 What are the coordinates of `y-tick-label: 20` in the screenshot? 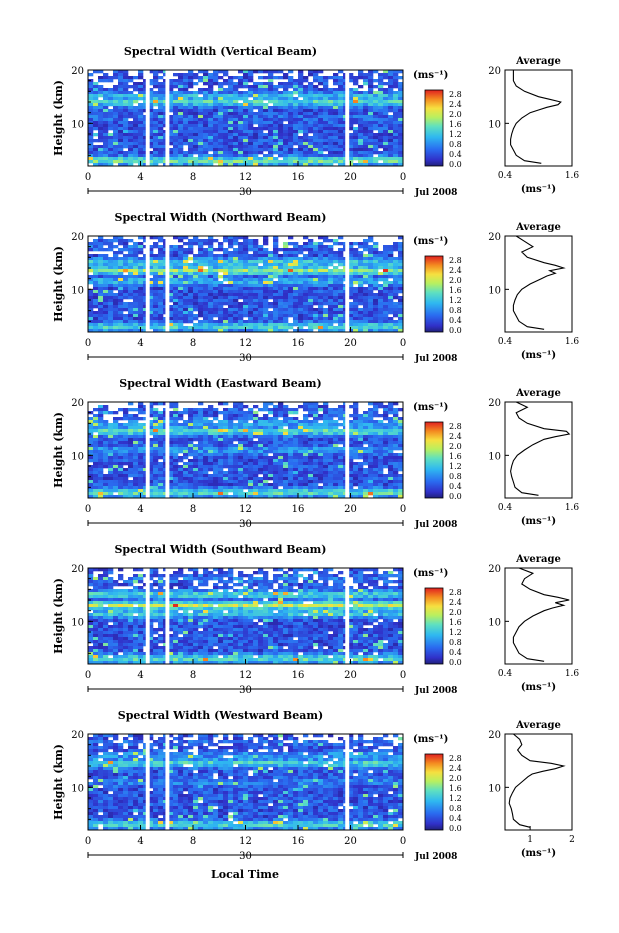 It's located at (77, 237).